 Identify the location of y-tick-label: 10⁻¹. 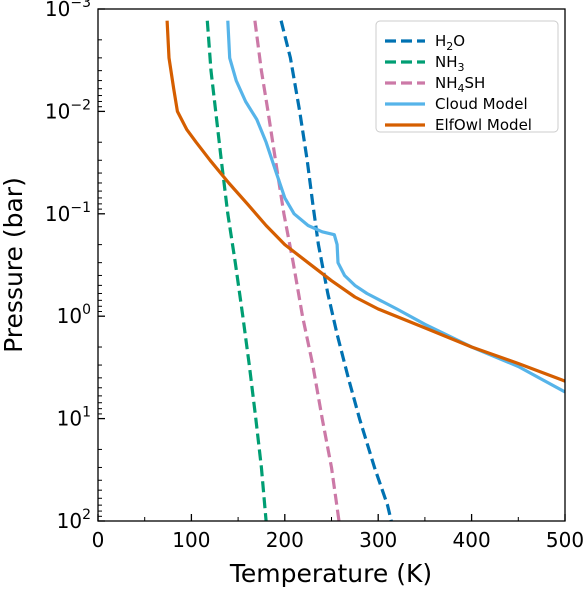
(68, 213).